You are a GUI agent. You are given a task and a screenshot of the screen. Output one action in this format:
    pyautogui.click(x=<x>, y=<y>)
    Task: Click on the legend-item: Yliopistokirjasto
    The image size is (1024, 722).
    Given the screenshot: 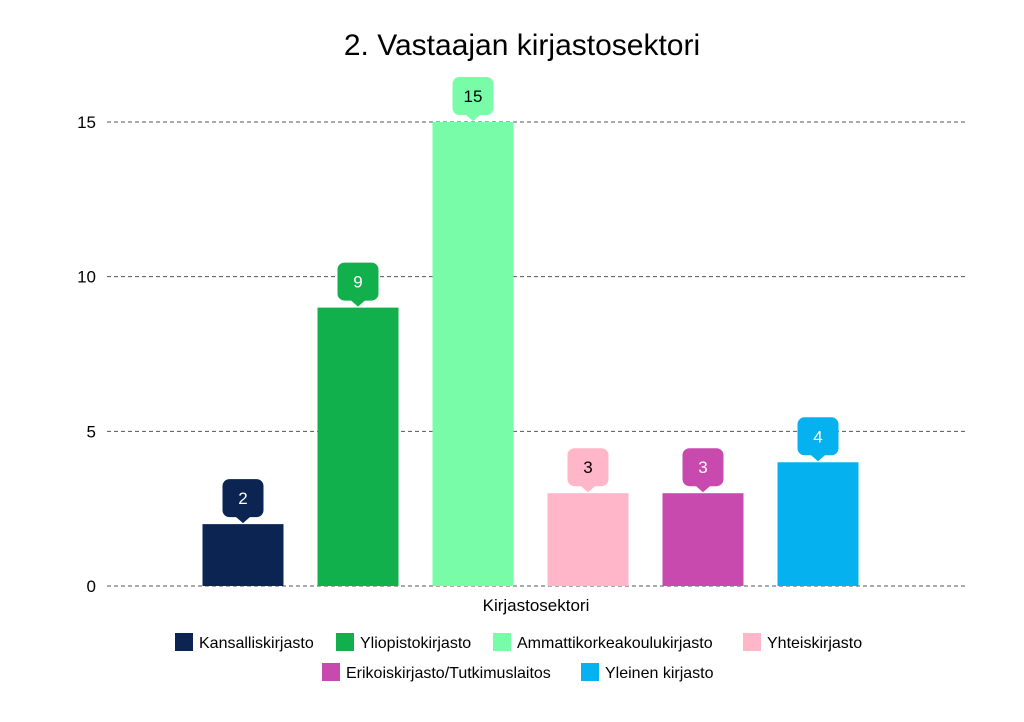 What is the action you would take?
    pyautogui.click(x=403, y=642)
    